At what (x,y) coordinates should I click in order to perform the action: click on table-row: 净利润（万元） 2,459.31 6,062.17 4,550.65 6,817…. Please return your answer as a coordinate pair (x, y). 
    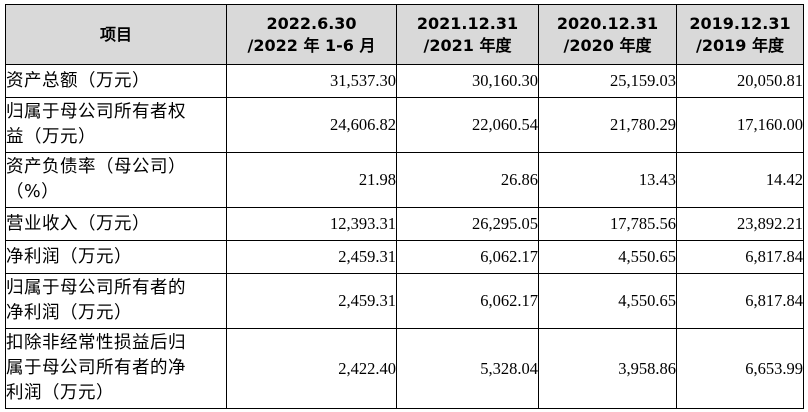
    Looking at the image, I should click on (404, 257).